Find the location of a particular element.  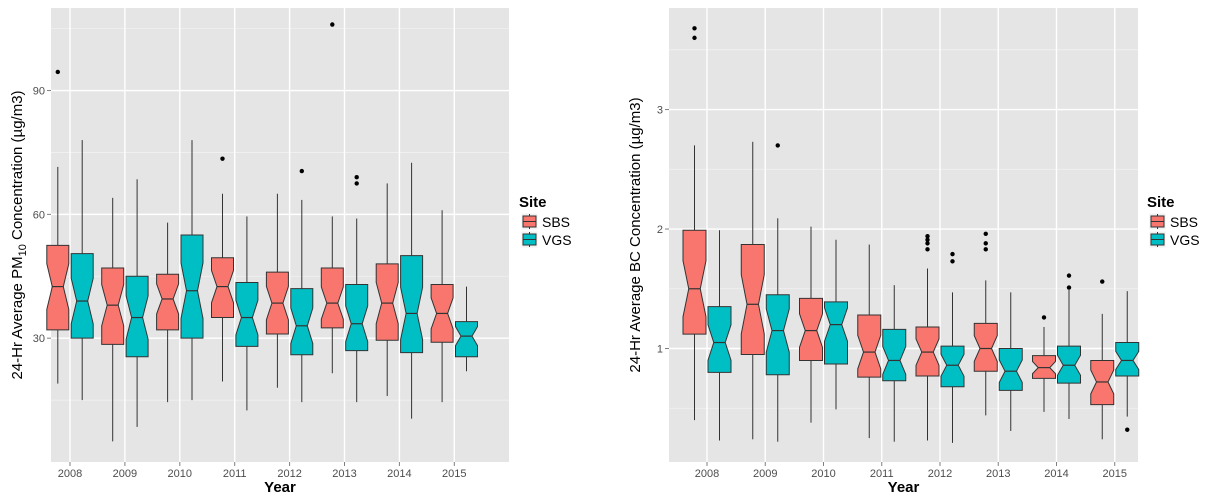

y-tick-label: 30 is located at coordinates (39, 339).